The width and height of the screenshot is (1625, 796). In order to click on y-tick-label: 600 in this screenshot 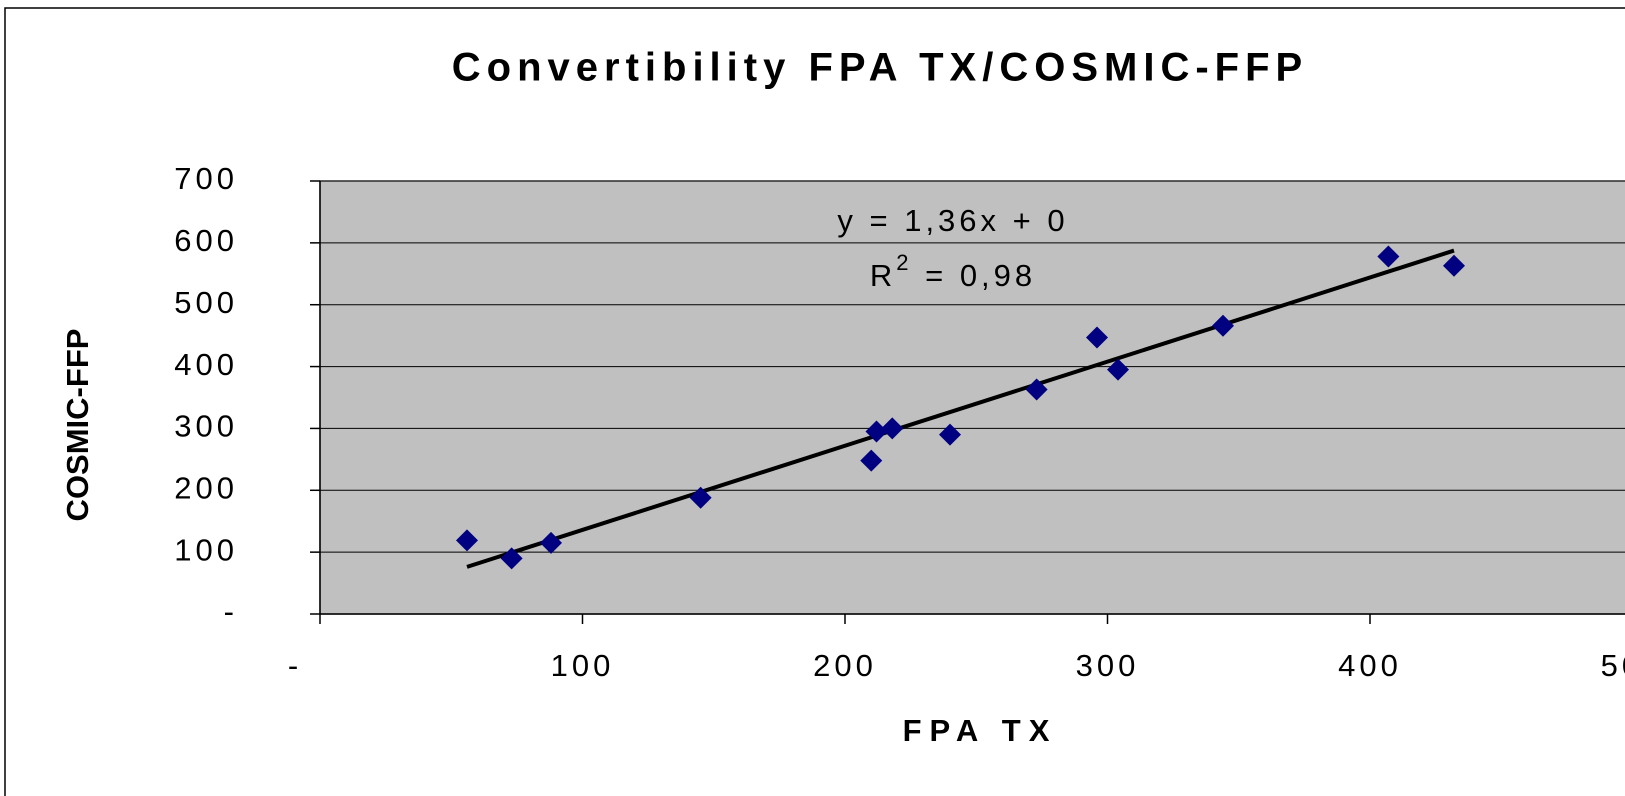, I will do `click(206, 240)`.